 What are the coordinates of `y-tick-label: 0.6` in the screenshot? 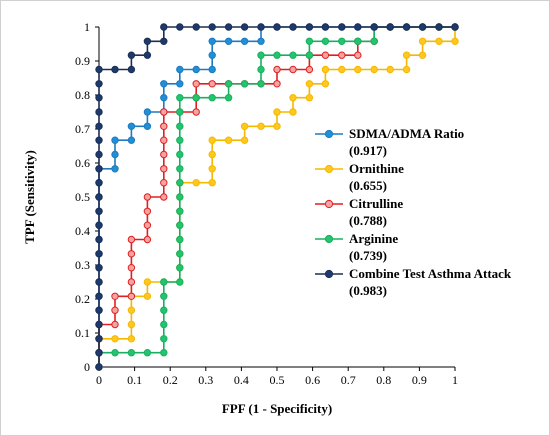 It's located at (82, 163).